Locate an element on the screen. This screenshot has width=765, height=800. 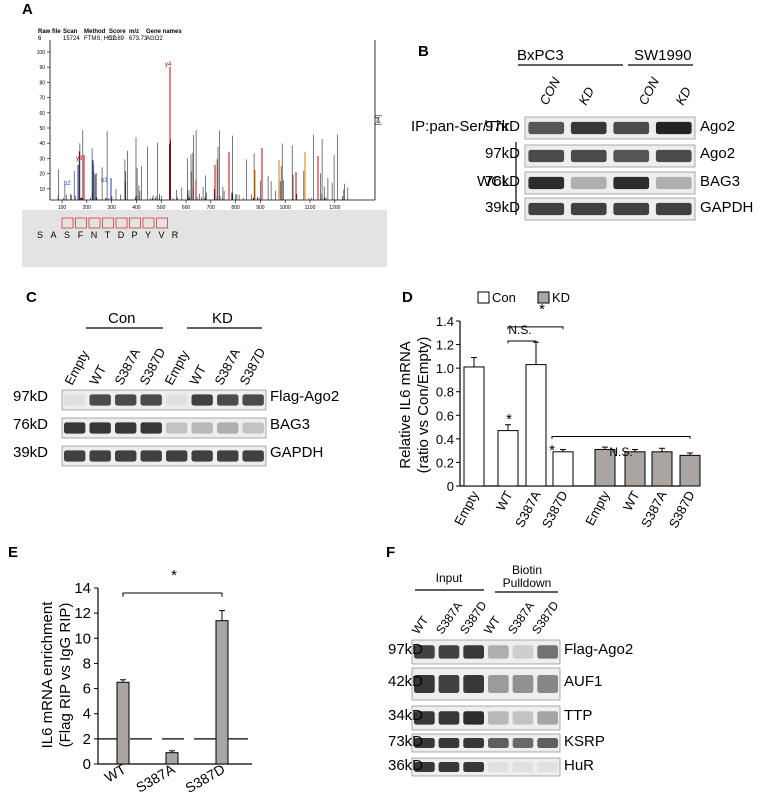
group-f-input: Input is located at coordinates (449, 578).